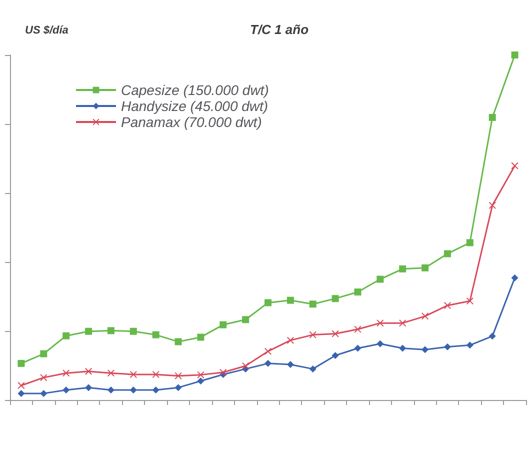 Image resolution: width=532 pixels, height=476 pixels. Describe the element at coordinates (194, 106) in the screenshot. I see `legend-label: Handysize (45.000 dwt)` at that location.